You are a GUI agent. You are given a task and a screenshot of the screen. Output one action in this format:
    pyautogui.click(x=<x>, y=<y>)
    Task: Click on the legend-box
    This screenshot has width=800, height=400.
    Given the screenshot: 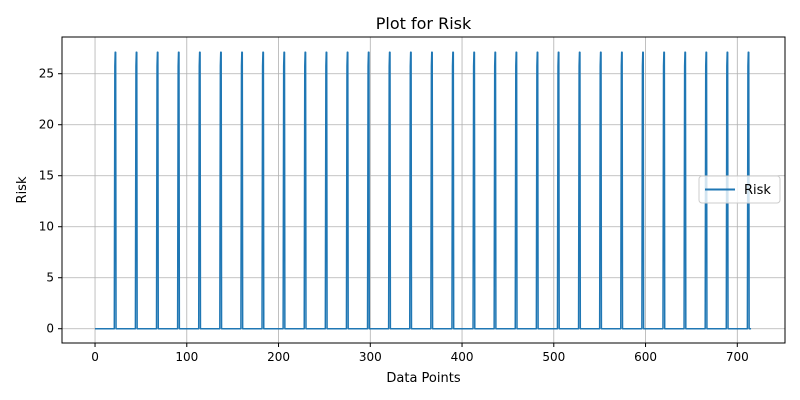 What is the action you would take?
    pyautogui.click(x=739, y=189)
    